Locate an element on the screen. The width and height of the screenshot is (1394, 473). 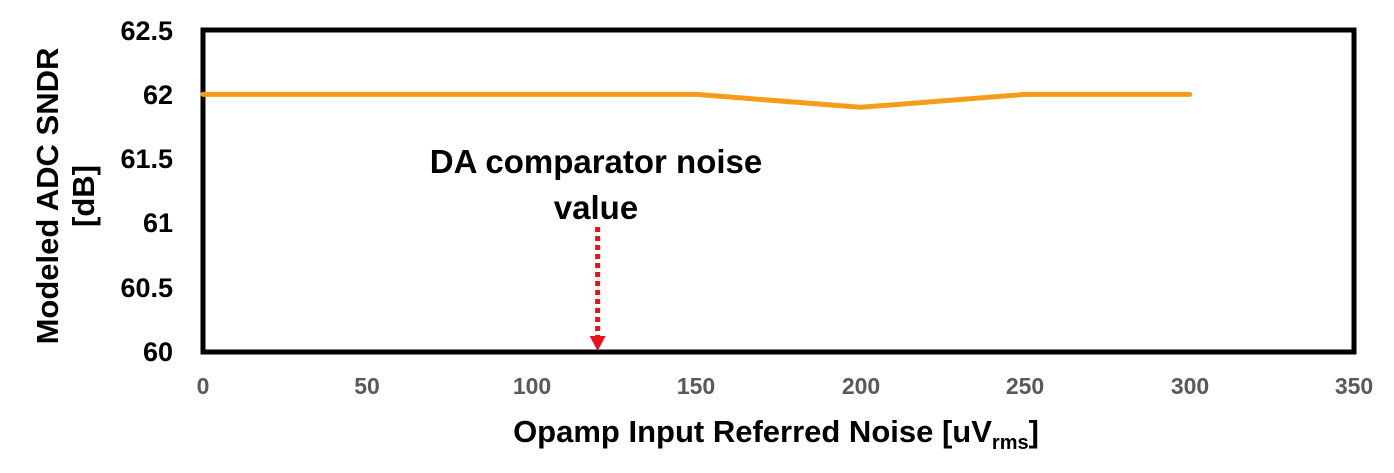
annotation-text-line2: value is located at coordinates (596, 207).